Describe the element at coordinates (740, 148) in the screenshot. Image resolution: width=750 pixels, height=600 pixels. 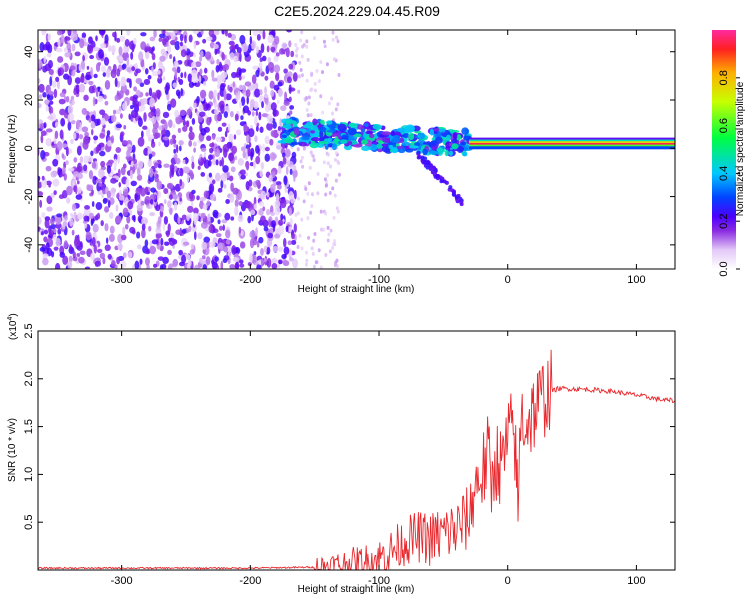
I see `colorbar-label: Normalized spectral amplitude` at that location.